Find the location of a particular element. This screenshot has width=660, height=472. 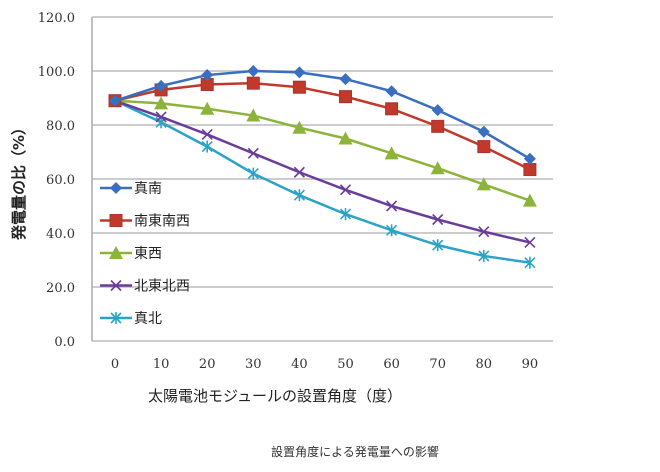

x-tick-label: 50 is located at coordinates (345, 364).